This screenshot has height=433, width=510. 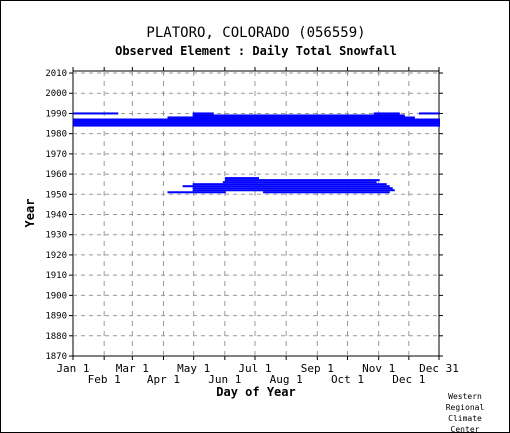 What do you see at coordinates (56, 276) in the screenshot?
I see `y-tick-label: 1910` at bounding box center [56, 276].